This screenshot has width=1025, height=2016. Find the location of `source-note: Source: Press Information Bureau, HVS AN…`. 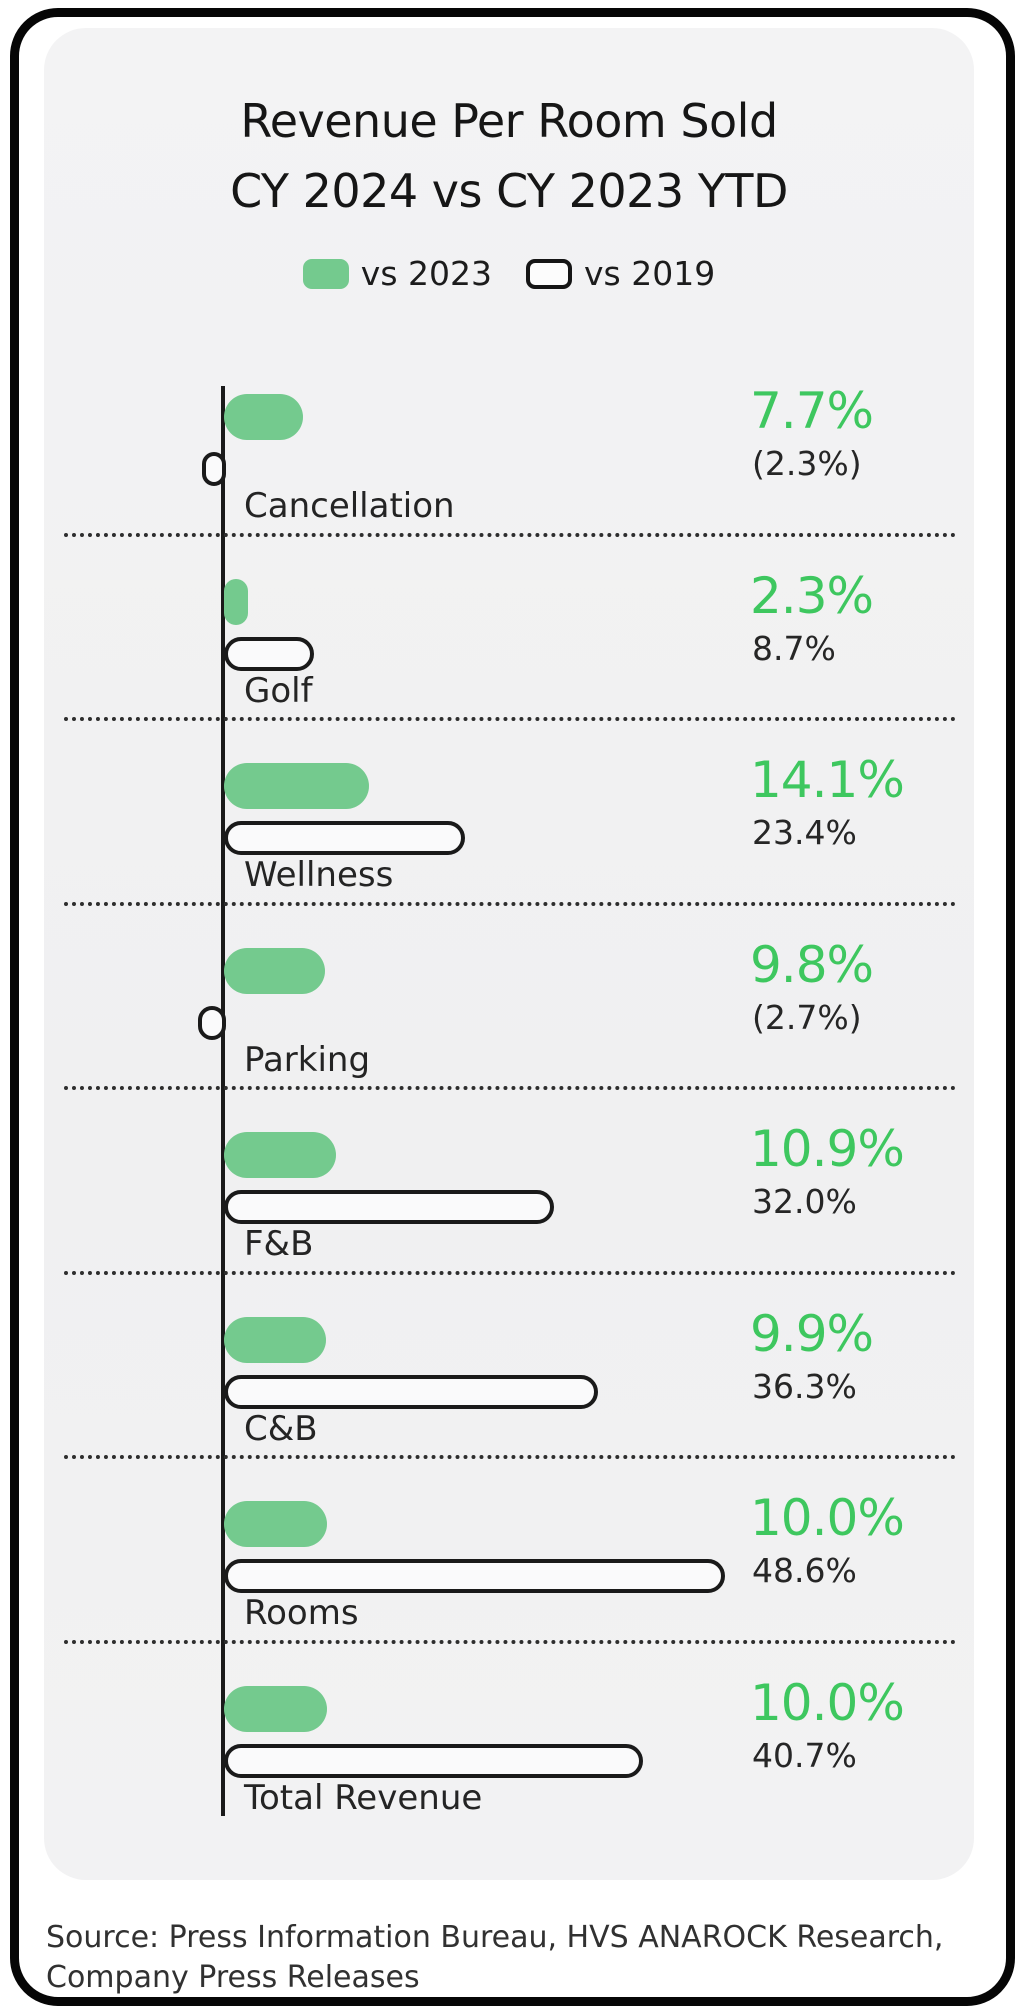

source-note: Source: Press Information Bureau, HVS AN… is located at coordinates (496, 1958).